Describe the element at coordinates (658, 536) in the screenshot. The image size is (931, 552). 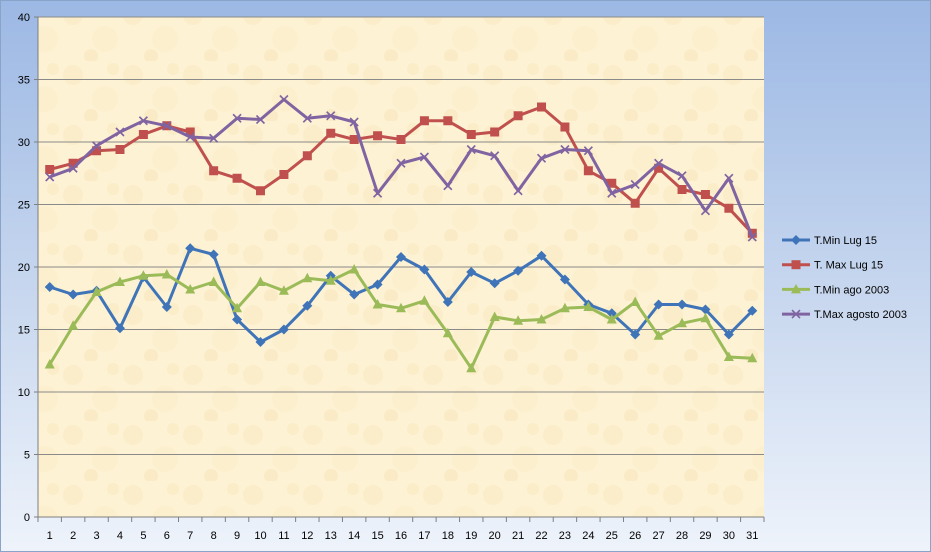
I see `x-tick-label: 27` at that location.